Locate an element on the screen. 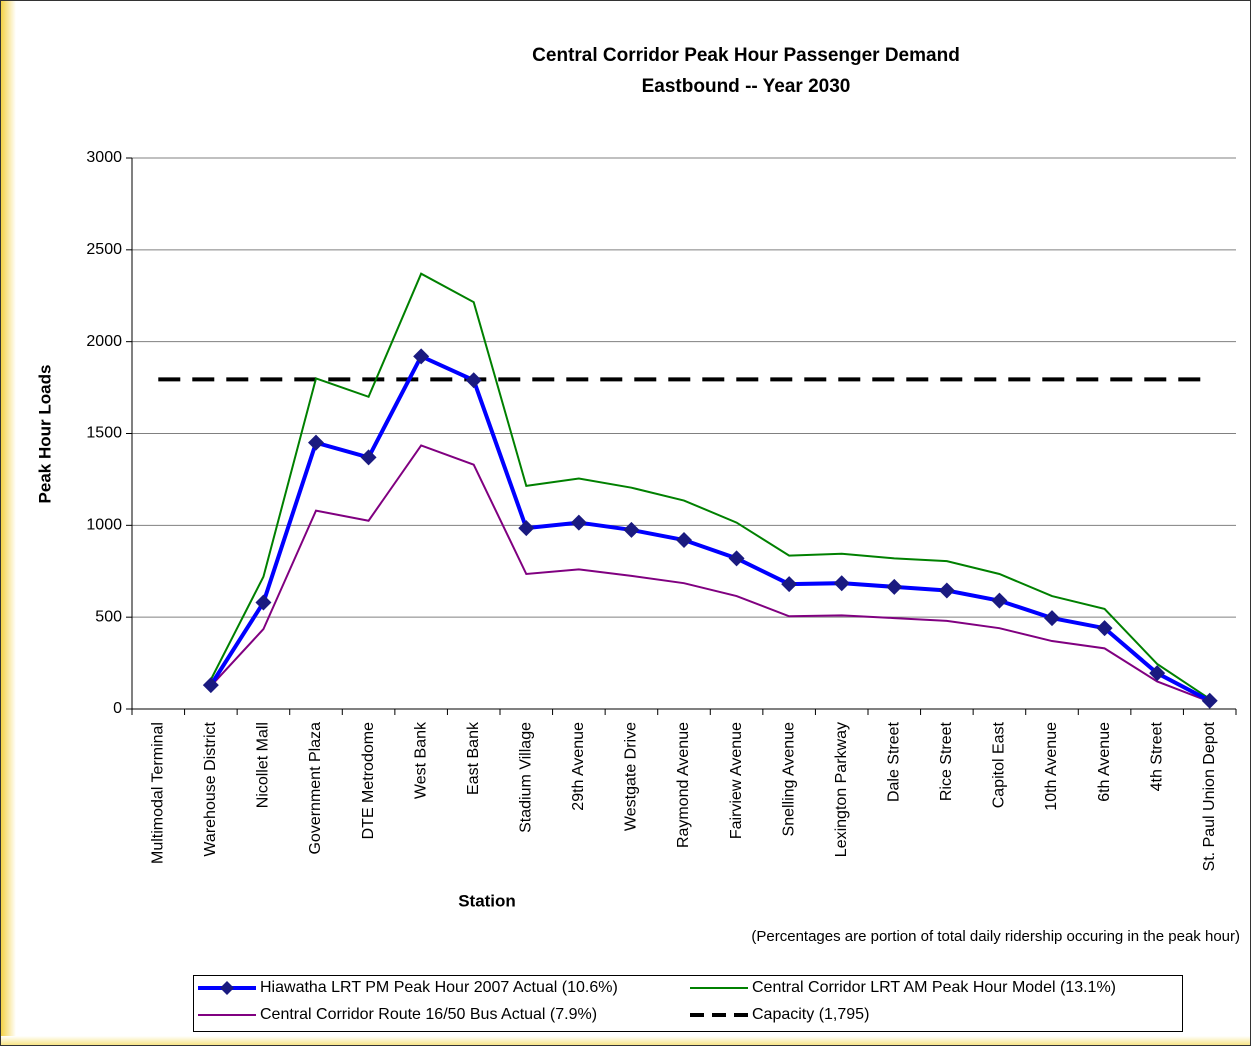 This screenshot has width=1251, height=1046. x-tick-label: Warehouse District is located at coordinates (210, 788).